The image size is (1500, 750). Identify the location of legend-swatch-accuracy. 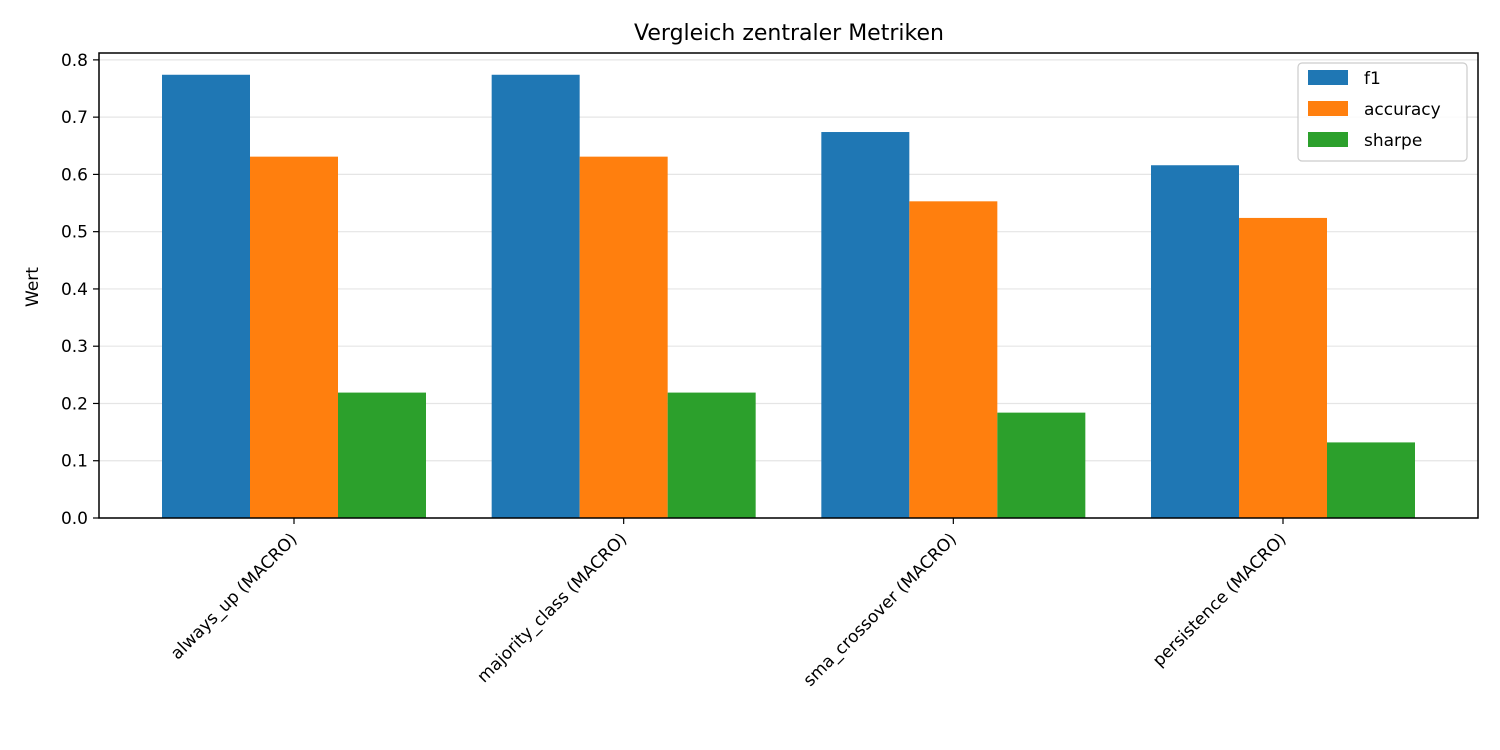
(1328, 108).